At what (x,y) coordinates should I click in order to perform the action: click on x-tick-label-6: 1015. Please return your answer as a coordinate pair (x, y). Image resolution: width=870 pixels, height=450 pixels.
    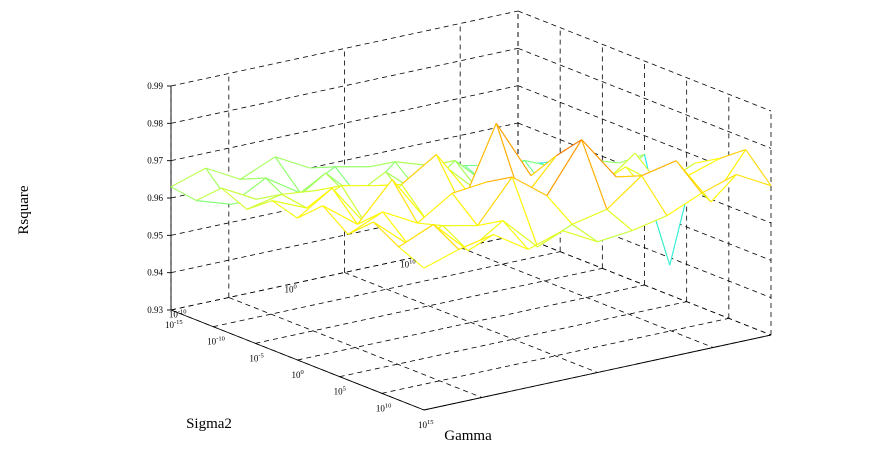
    Looking at the image, I should click on (426, 424).